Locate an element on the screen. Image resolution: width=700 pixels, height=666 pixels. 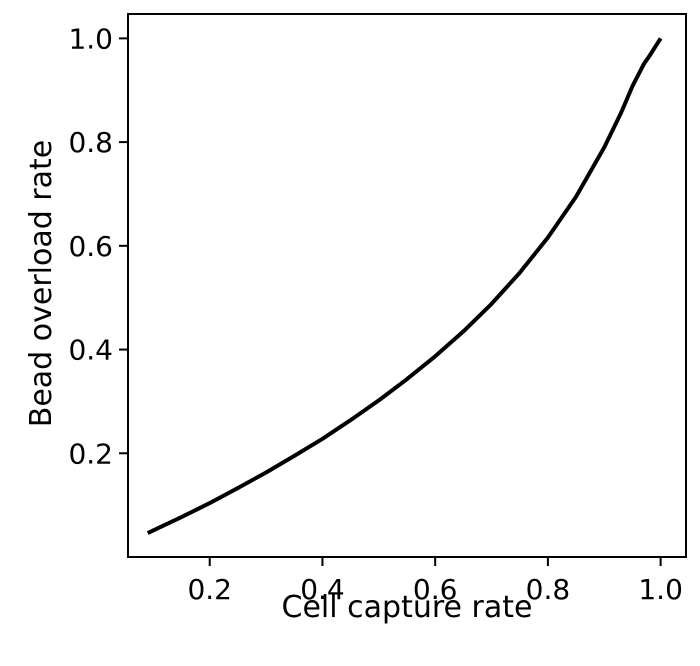
x-tick-label: 0.4 is located at coordinates (322, 589).